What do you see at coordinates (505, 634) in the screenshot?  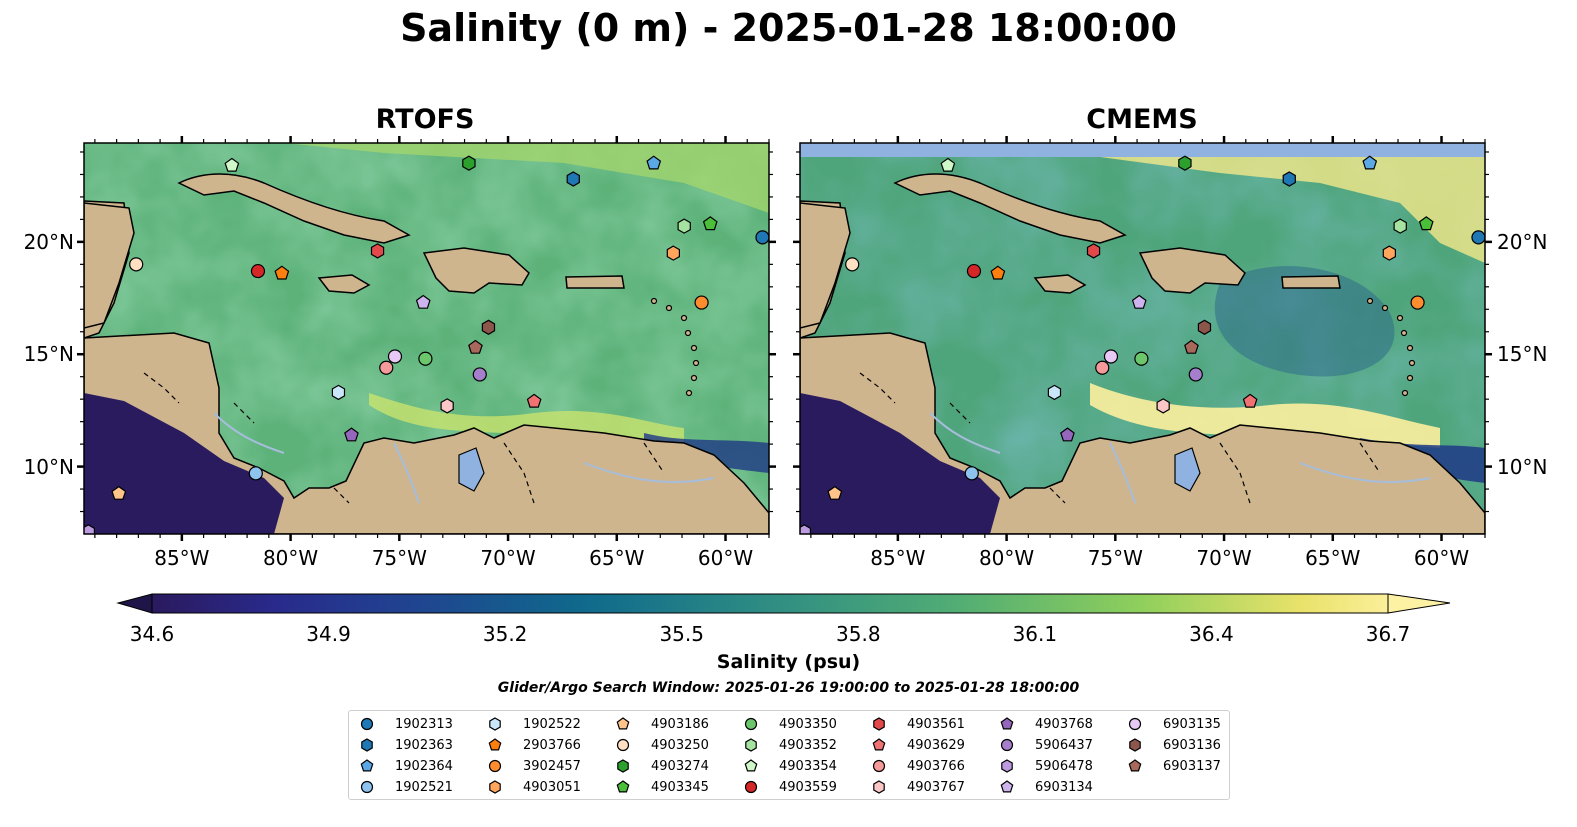 I see `colorbar-tick-label: 35.2` at bounding box center [505, 634].